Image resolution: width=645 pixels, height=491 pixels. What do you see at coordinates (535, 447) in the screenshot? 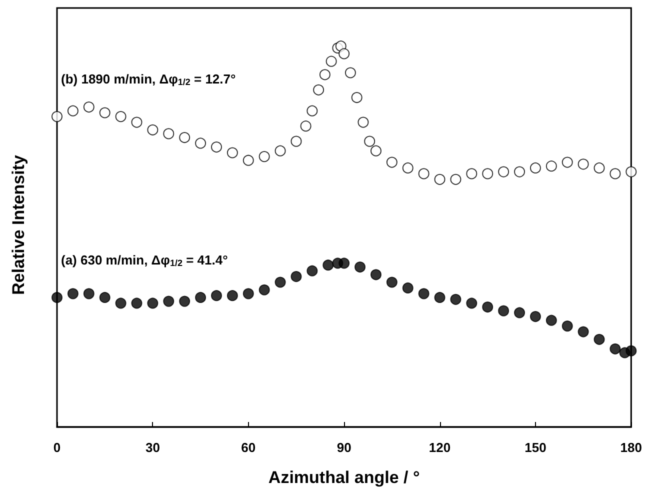
I see `x-tick-label: 150` at bounding box center [535, 447].